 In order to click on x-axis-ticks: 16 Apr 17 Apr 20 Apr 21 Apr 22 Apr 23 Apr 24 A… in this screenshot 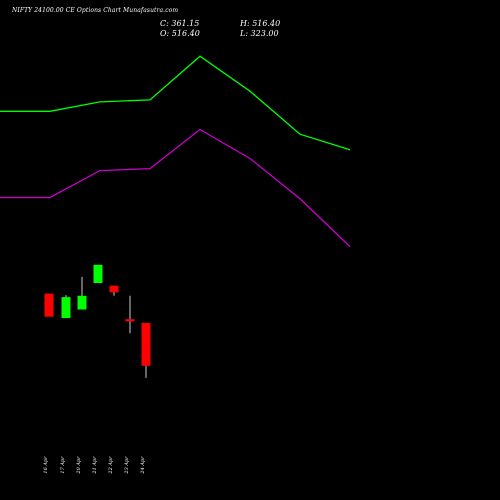, I will do `click(94, 465)`.